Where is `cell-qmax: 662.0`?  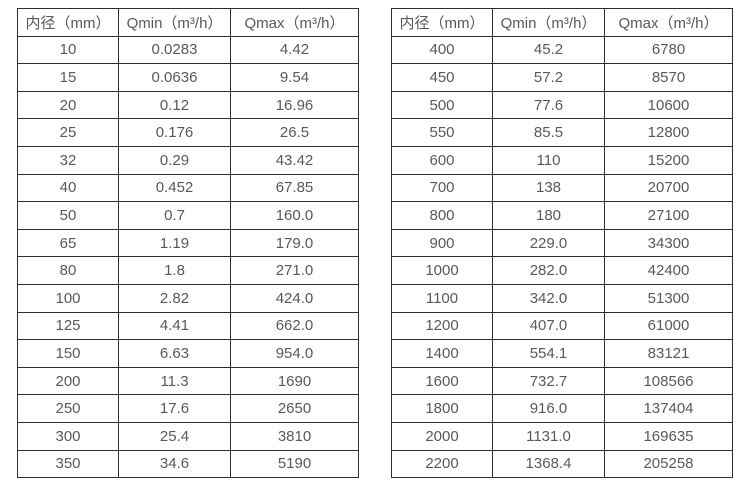
cell-qmax: 662.0 is located at coordinates (294, 326).